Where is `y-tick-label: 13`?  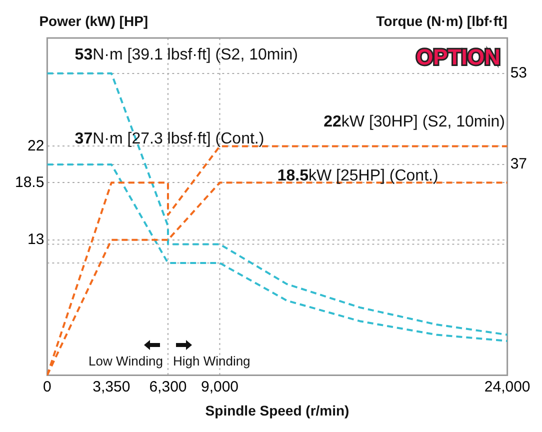 y-tick-label: 13 is located at coordinates (36, 239).